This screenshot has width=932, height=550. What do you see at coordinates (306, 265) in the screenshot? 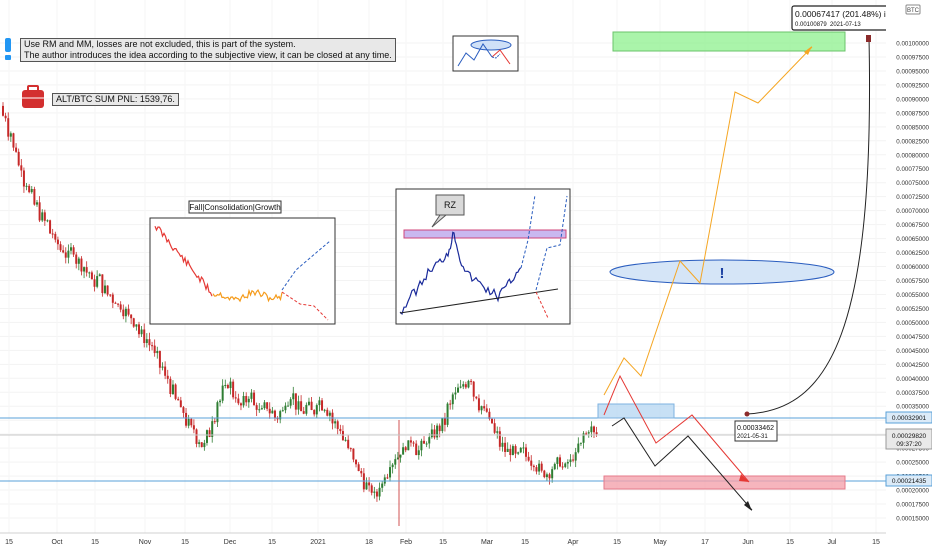
I see `inset1-growth-path` at bounding box center [306, 265].